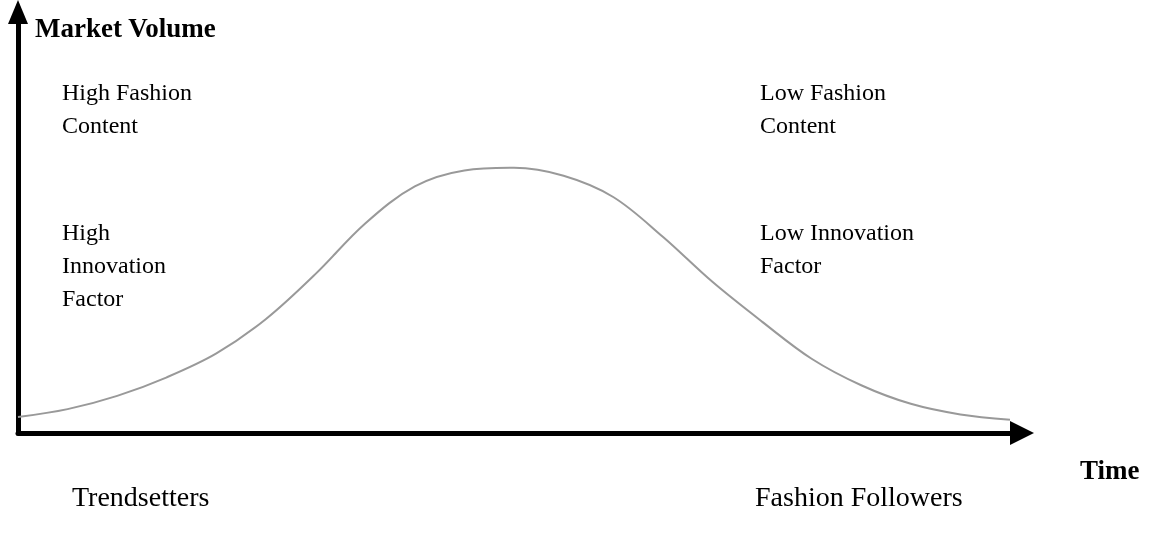 The width and height of the screenshot is (1150, 534). Describe the element at coordinates (859, 496) in the screenshot. I see `text: Fashion Followers` at that location.